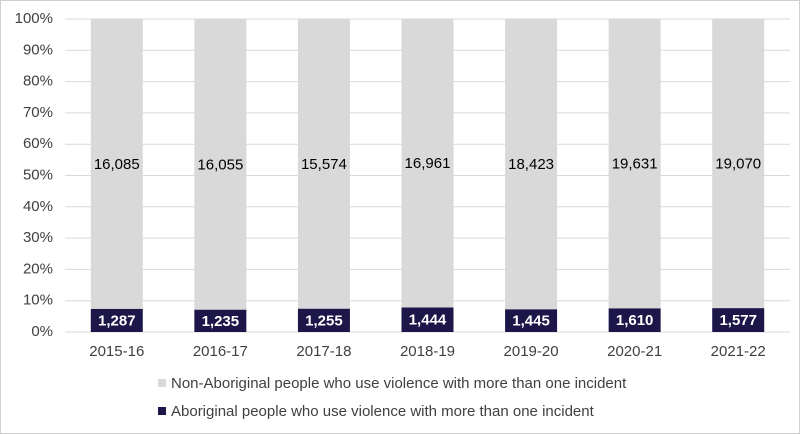 The width and height of the screenshot is (800, 434). I want to click on data-label: 1,235, so click(221, 321).